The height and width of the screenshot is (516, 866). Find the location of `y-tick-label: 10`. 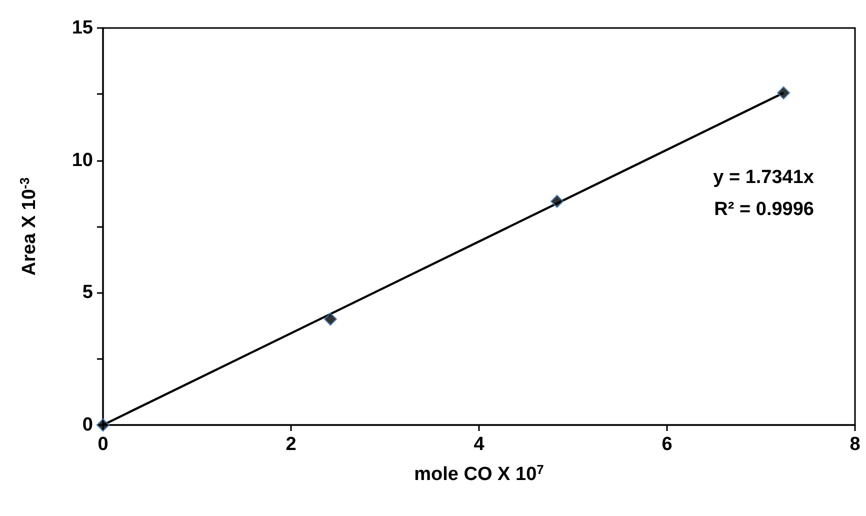

y-tick-label: 10 is located at coordinates (82, 160).